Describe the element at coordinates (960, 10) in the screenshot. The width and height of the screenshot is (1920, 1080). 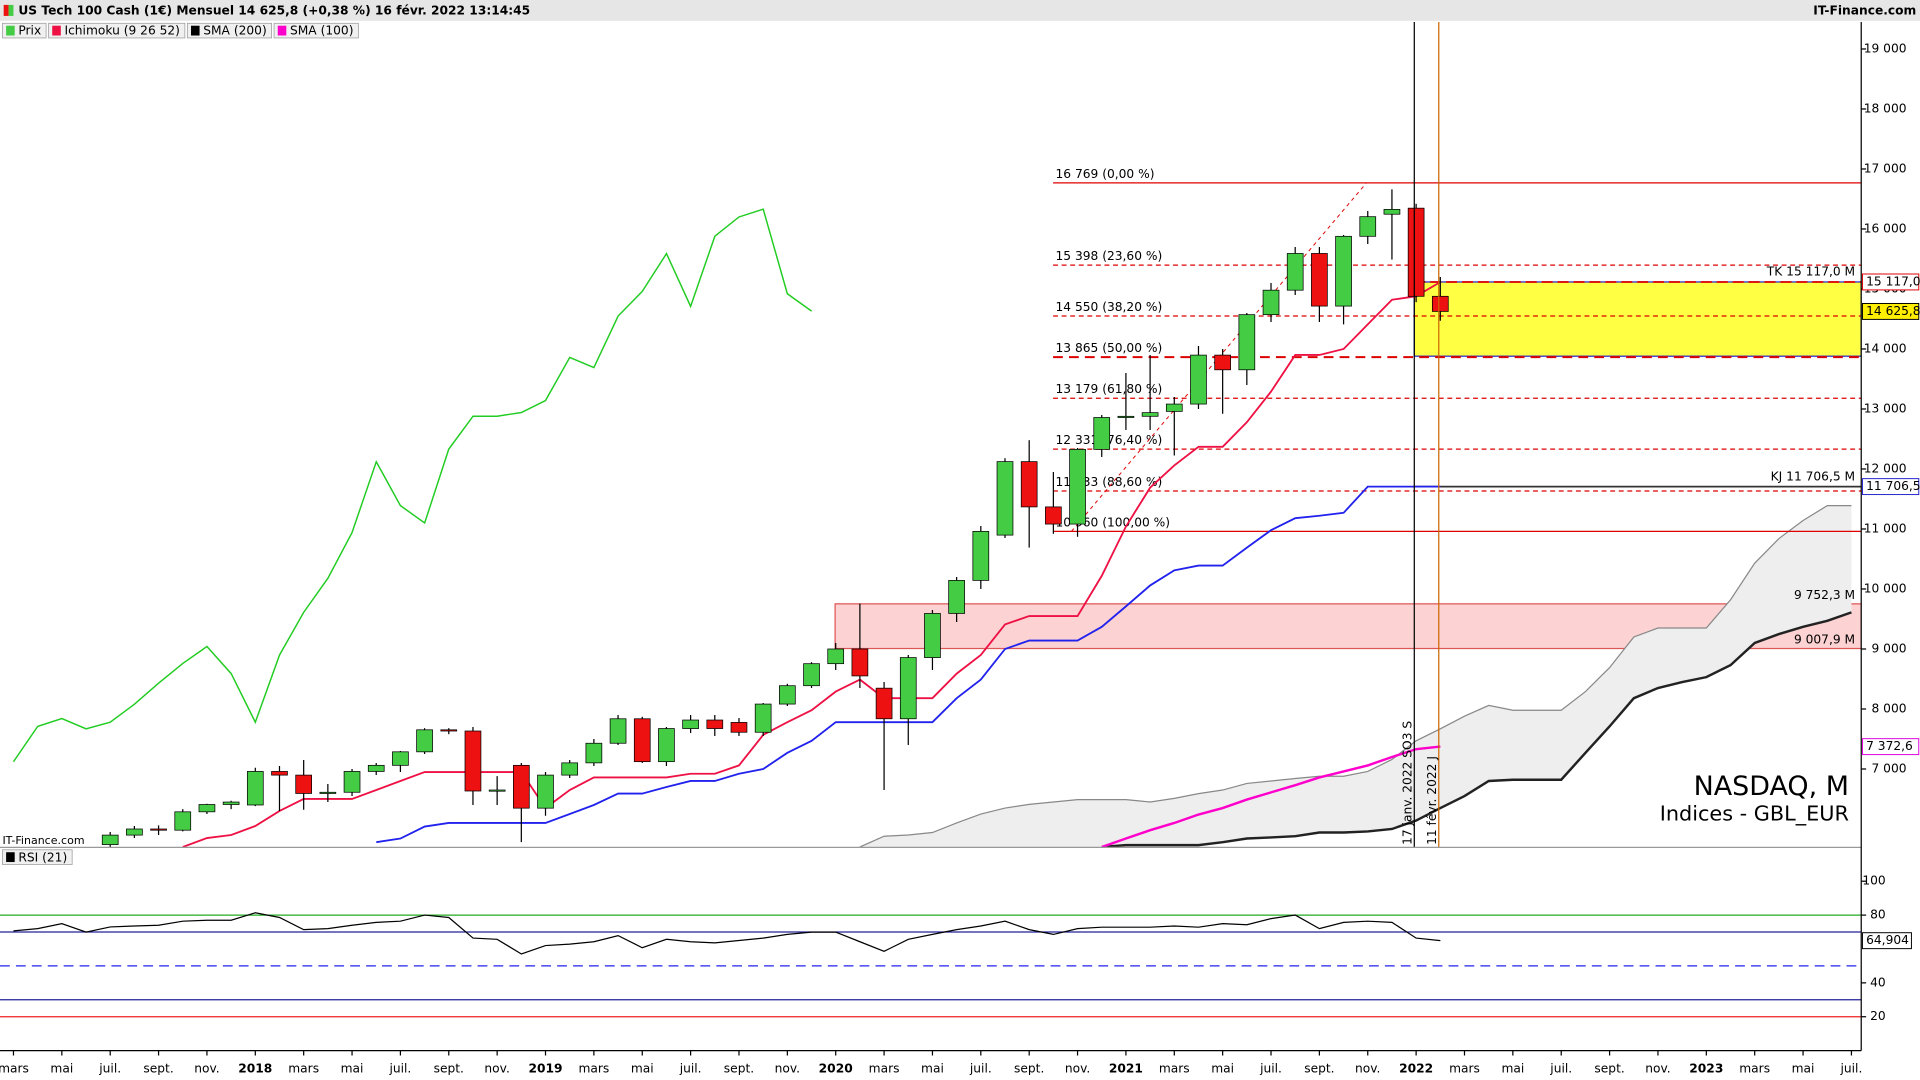
I see `header-bar` at that location.